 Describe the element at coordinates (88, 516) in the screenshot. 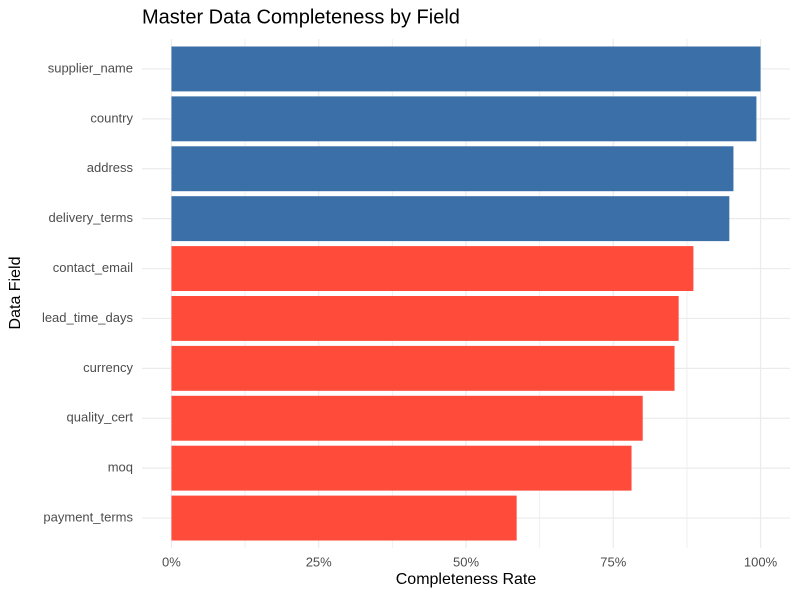

I see `y-tick-label: payment_terms` at that location.